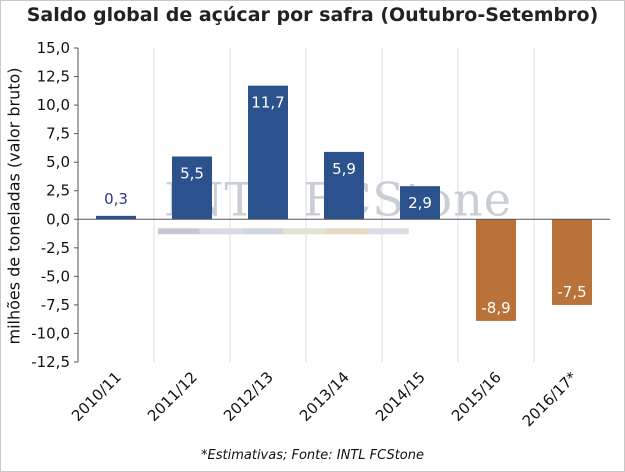  Describe the element at coordinates (495, 308) in the screenshot. I see `data-label: -8,9` at that location.